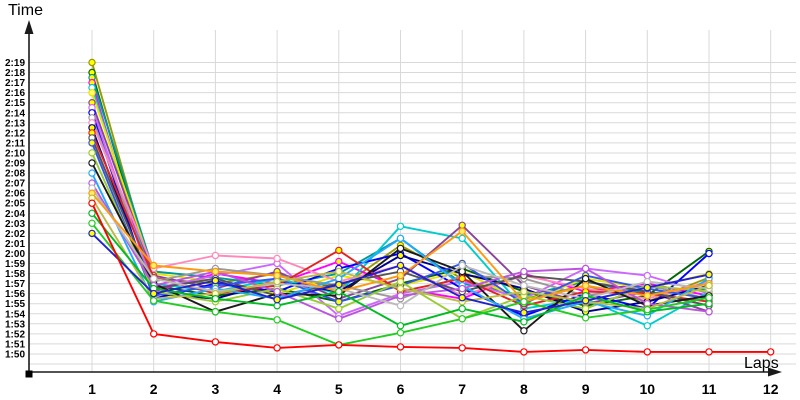  What do you see at coordinates (15, 133) in the screenshot?
I see `y-tick-label: 2:12` at bounding box center [15, 133].